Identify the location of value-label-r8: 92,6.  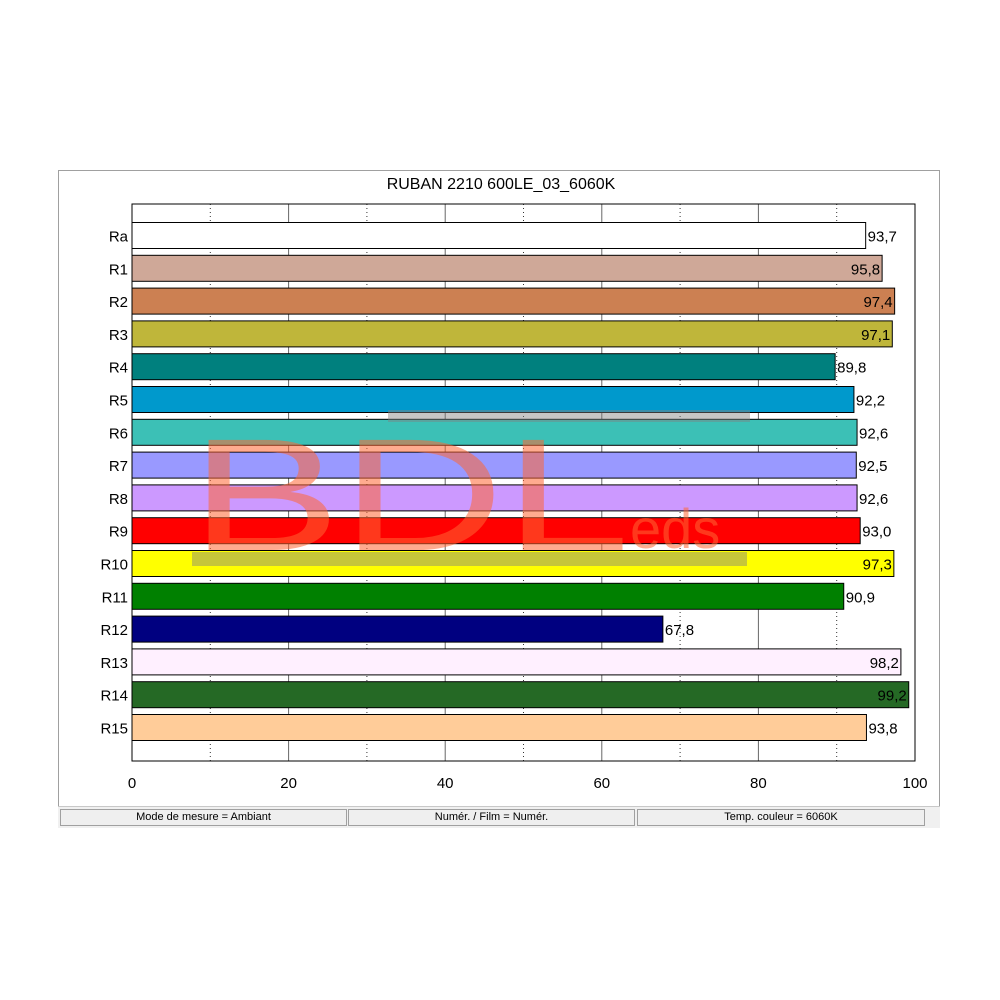
(873, 499).